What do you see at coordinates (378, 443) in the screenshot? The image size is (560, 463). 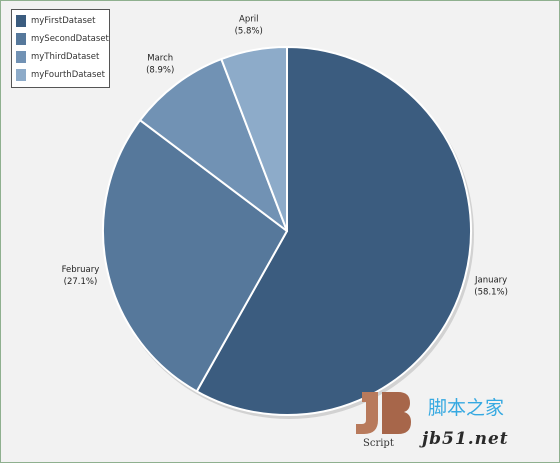 I see `watermark-logo-word: Script` at bounding box center [378, 443].